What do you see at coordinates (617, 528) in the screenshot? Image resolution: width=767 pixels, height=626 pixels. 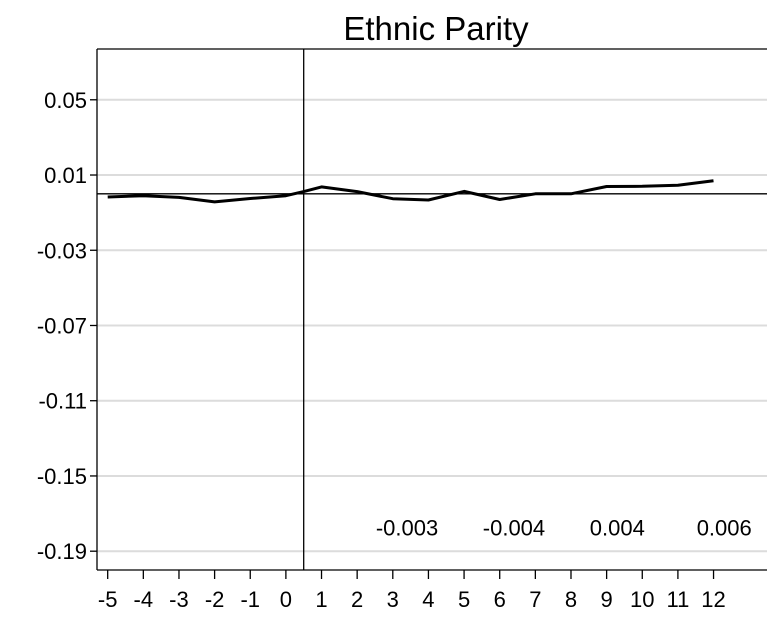 I see `annotation-label: 0.004` at bounding box center [617, 528].